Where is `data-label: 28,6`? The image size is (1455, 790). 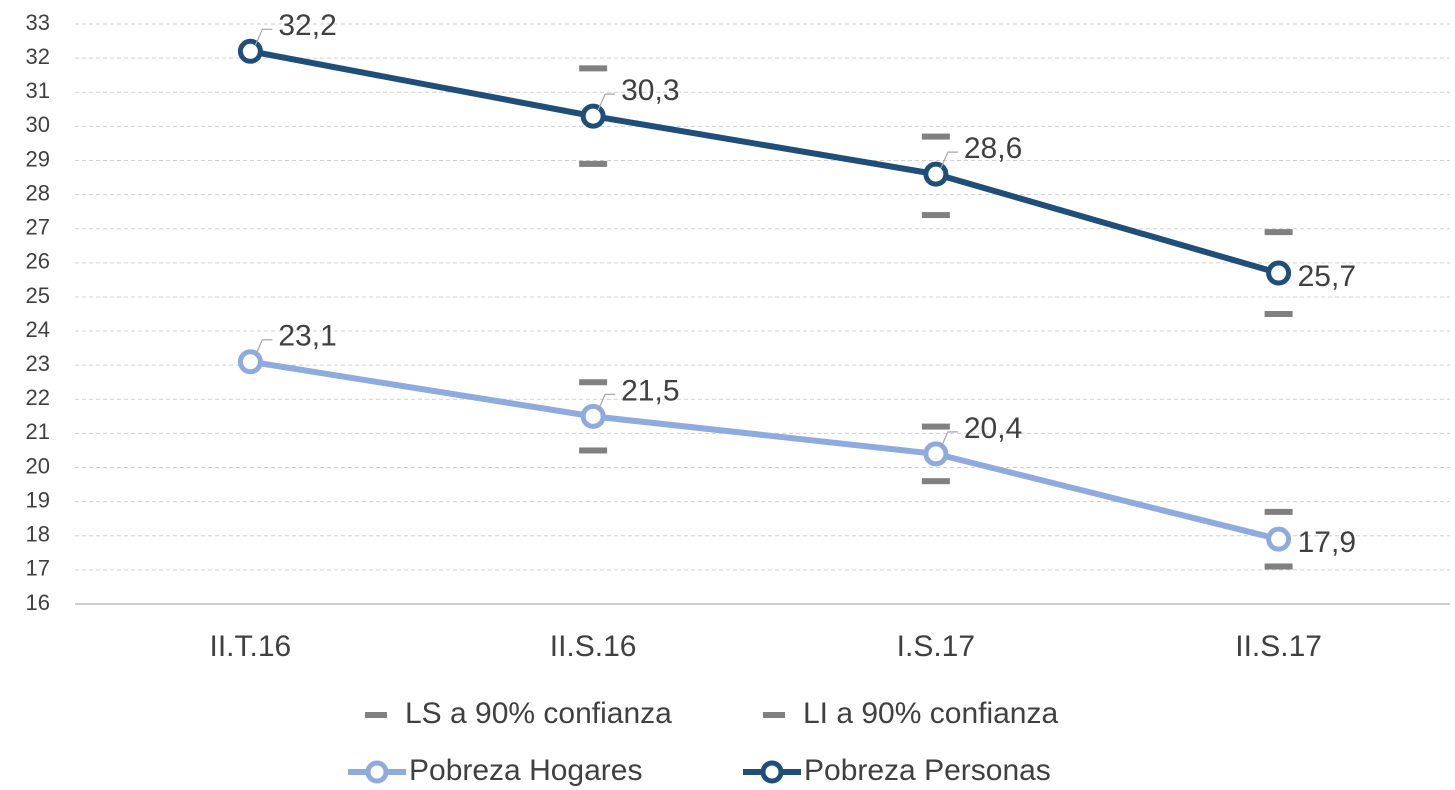 data-label: 28,6 is located at coordinates (993, 148).